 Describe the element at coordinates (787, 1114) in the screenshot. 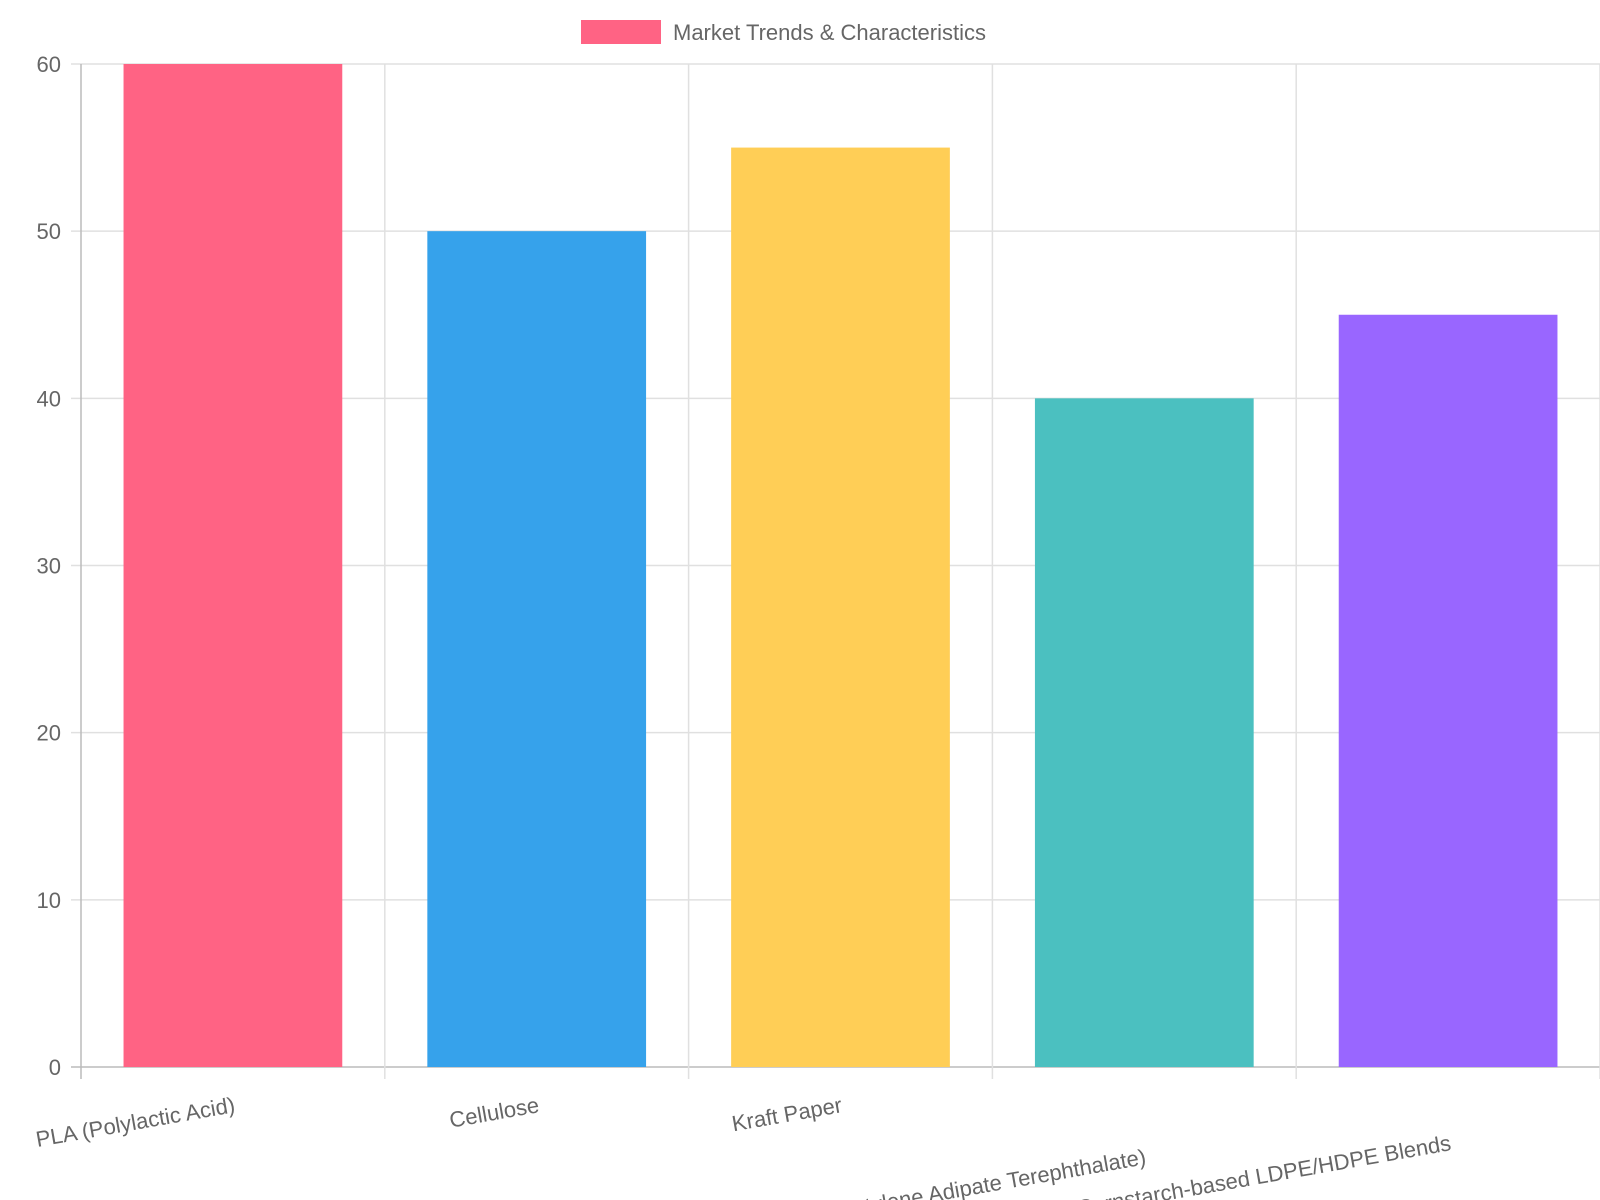

I see `x-tick-label: Kraft Paper` at that location.